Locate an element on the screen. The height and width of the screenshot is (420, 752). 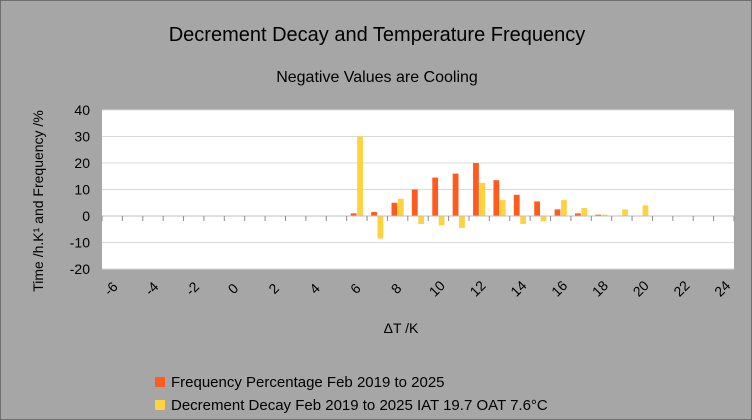
x-tick-labels: -6 -4 -2 0 2 4 6 8 10 12 14 16 18 20 22 24 is located at coordinates (417, 288).